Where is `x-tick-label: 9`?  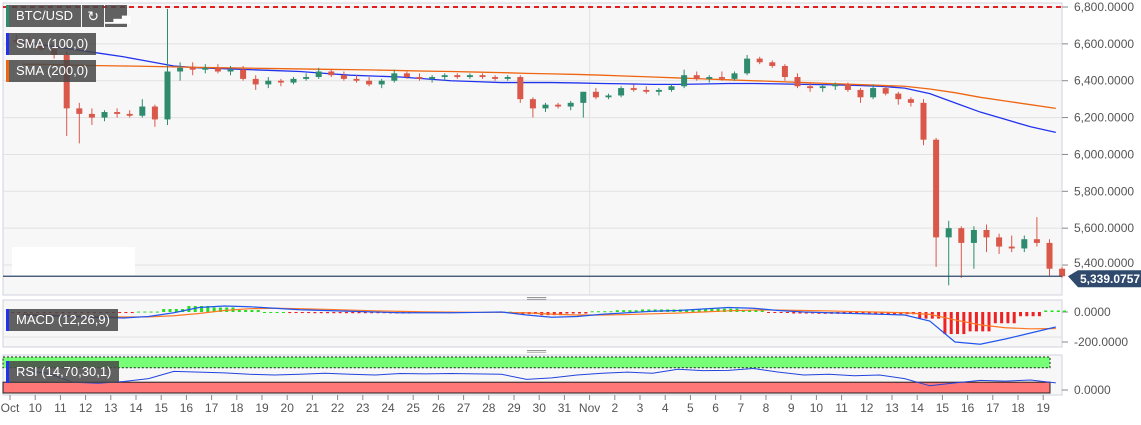 x-tick-label: 9 is located at coordinates (791, 408).